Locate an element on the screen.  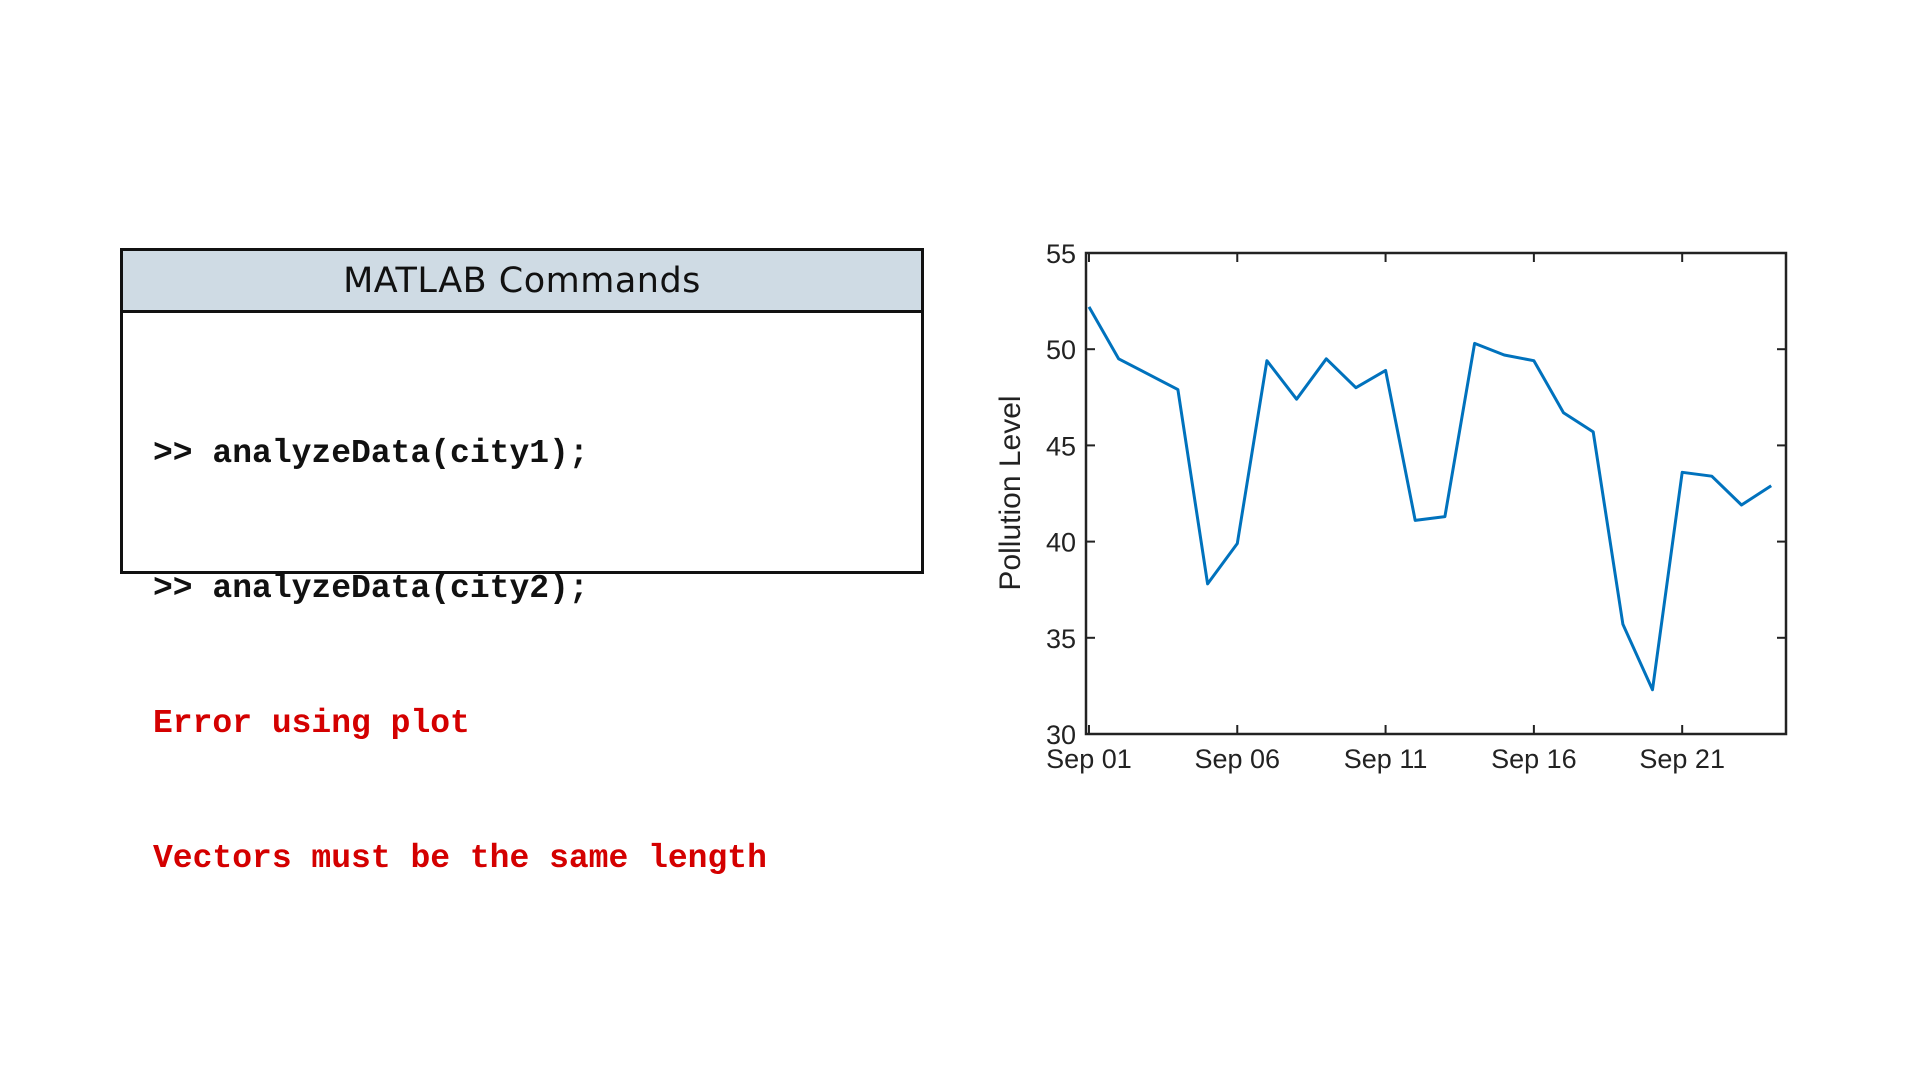
command-line-1: >> analyzeData(city1); is located at coordinates (371, 453).